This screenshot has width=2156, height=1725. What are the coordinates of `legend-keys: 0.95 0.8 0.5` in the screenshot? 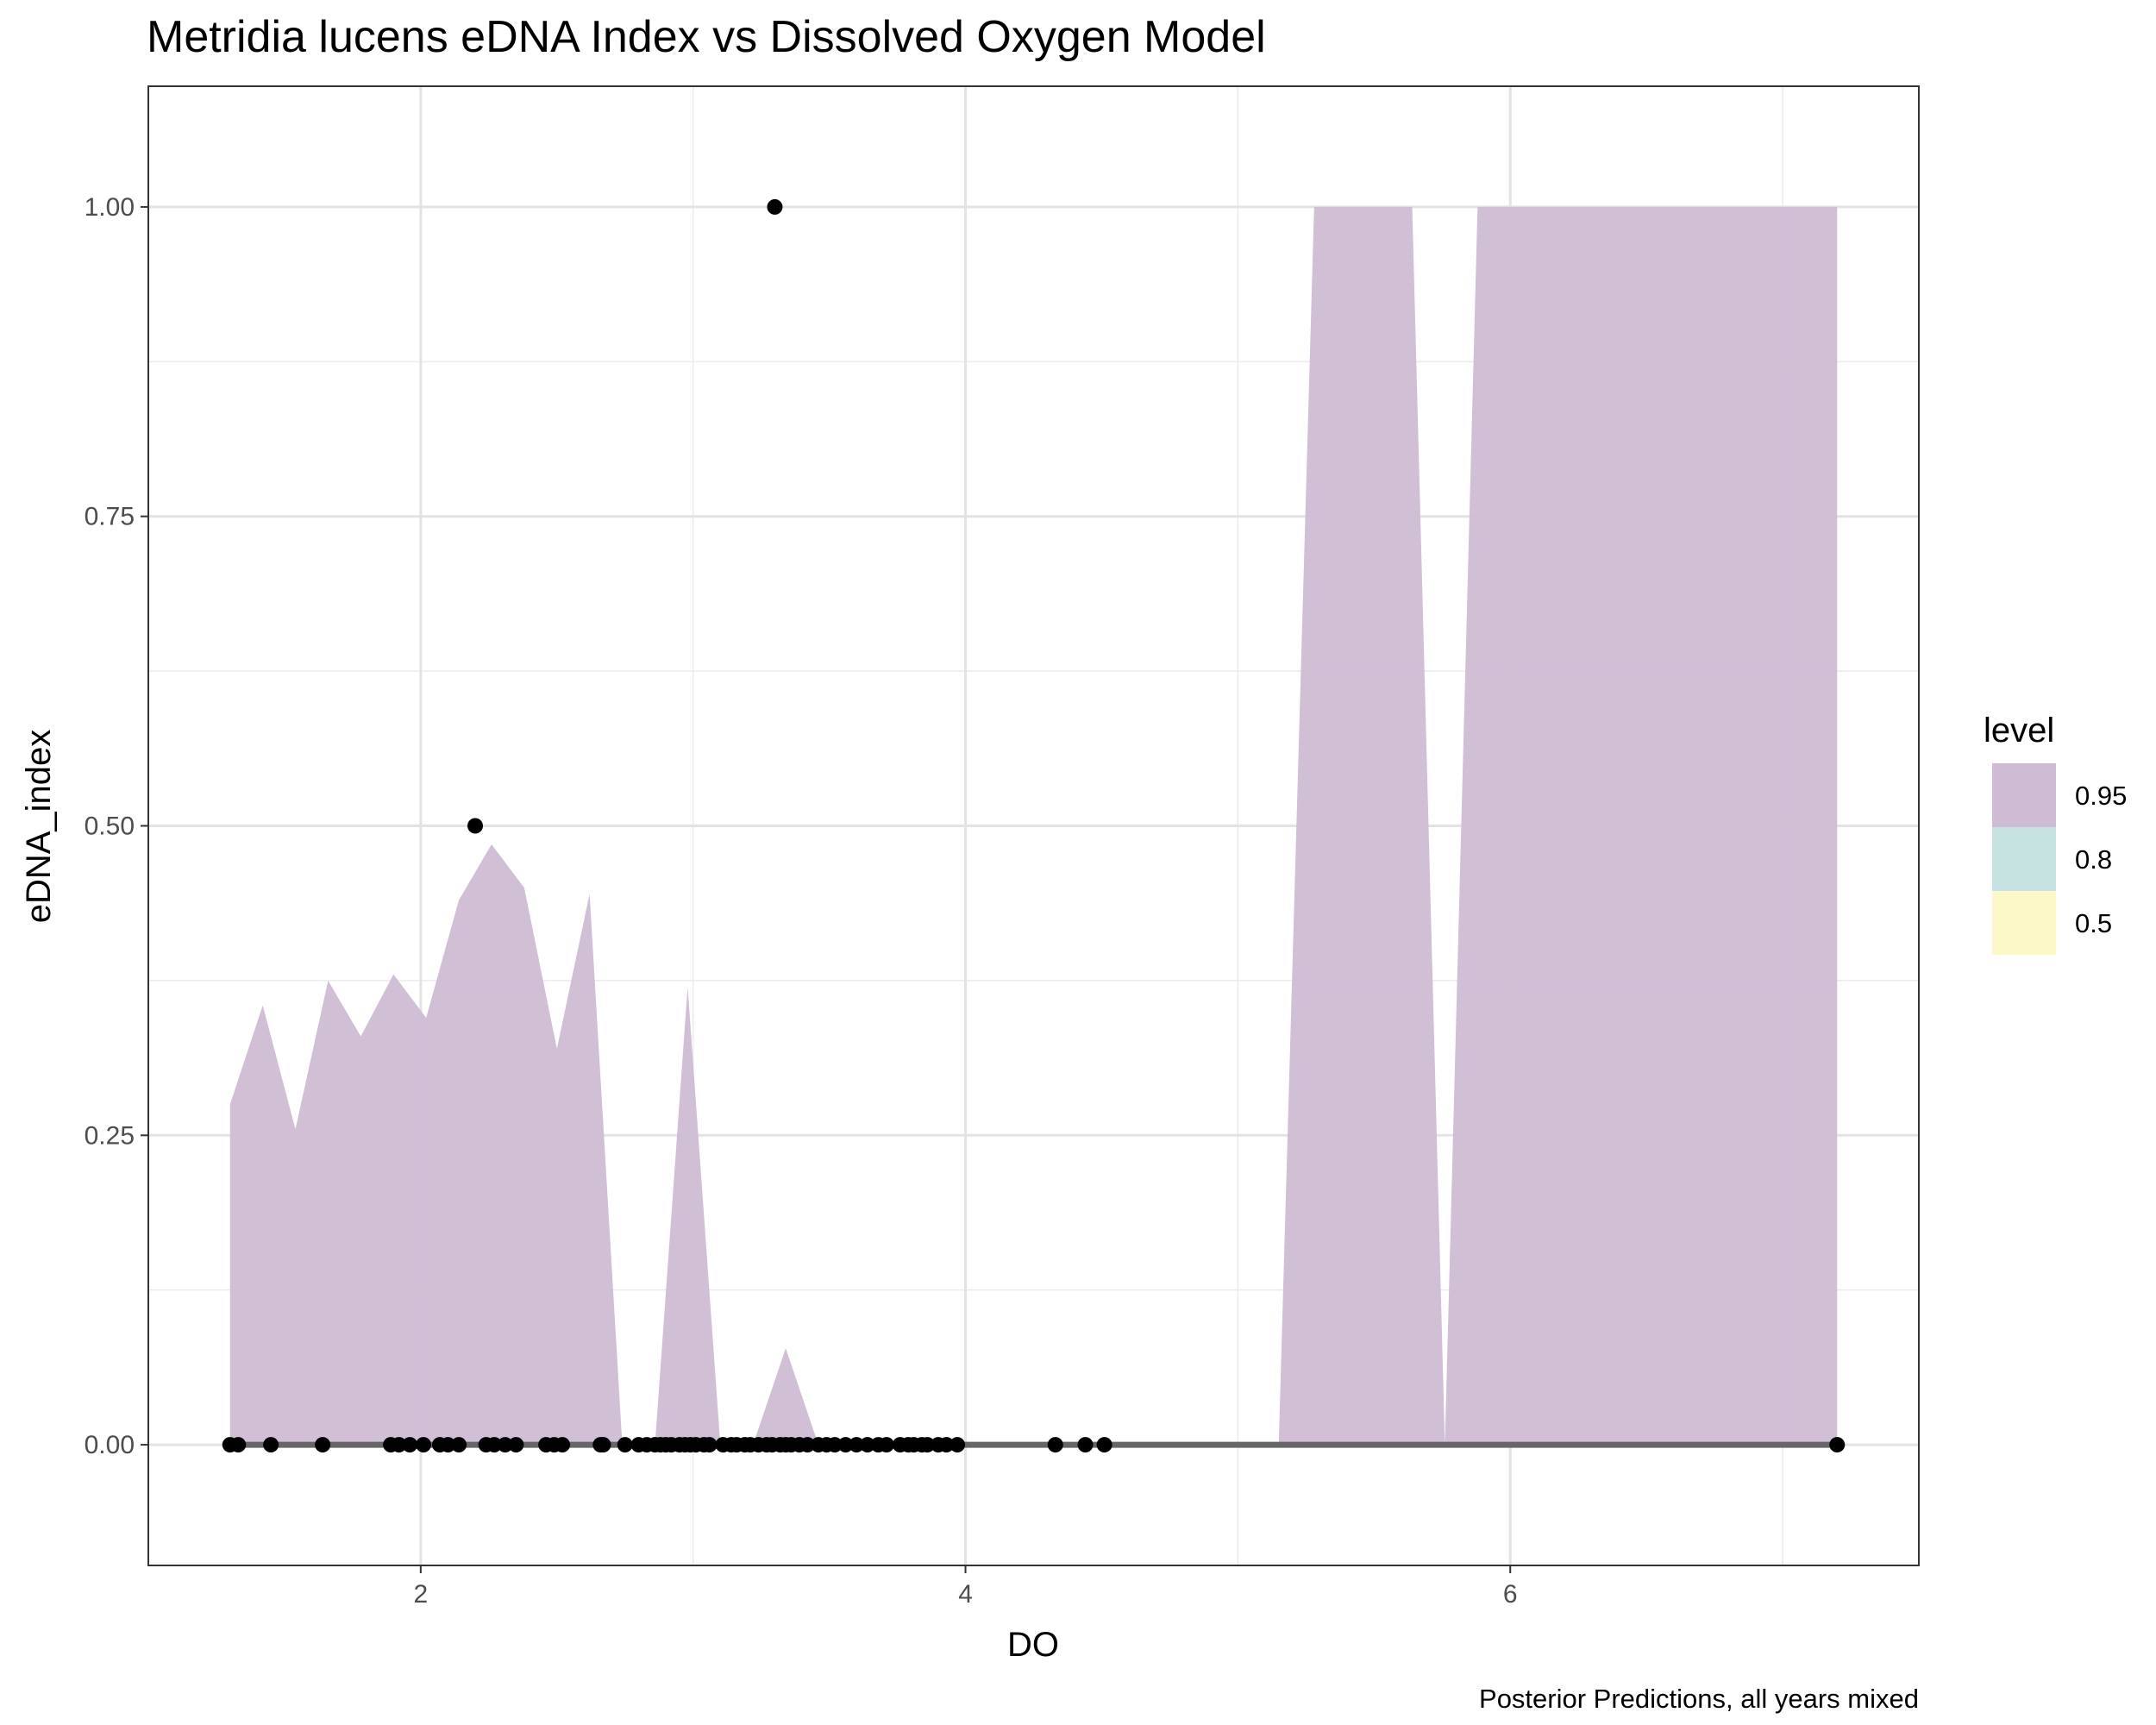 It's located at (2059, 859).